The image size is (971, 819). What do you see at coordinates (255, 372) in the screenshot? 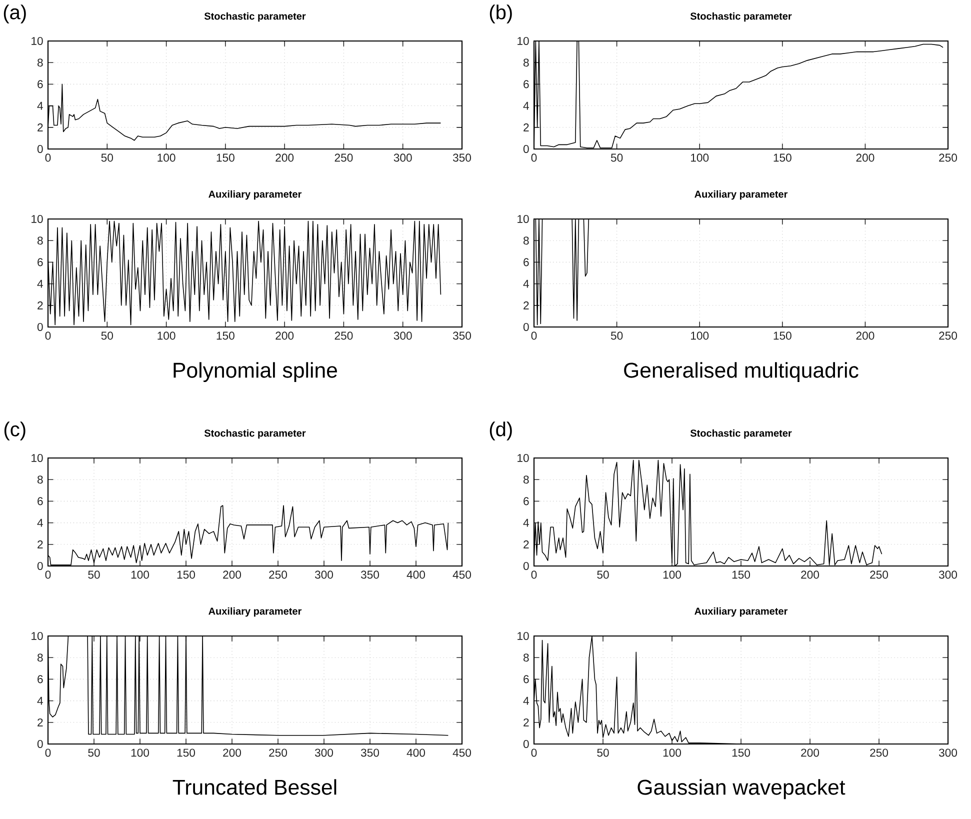
I see `x-axis-title: Polynomial spline` at bounding box center [255, 372].